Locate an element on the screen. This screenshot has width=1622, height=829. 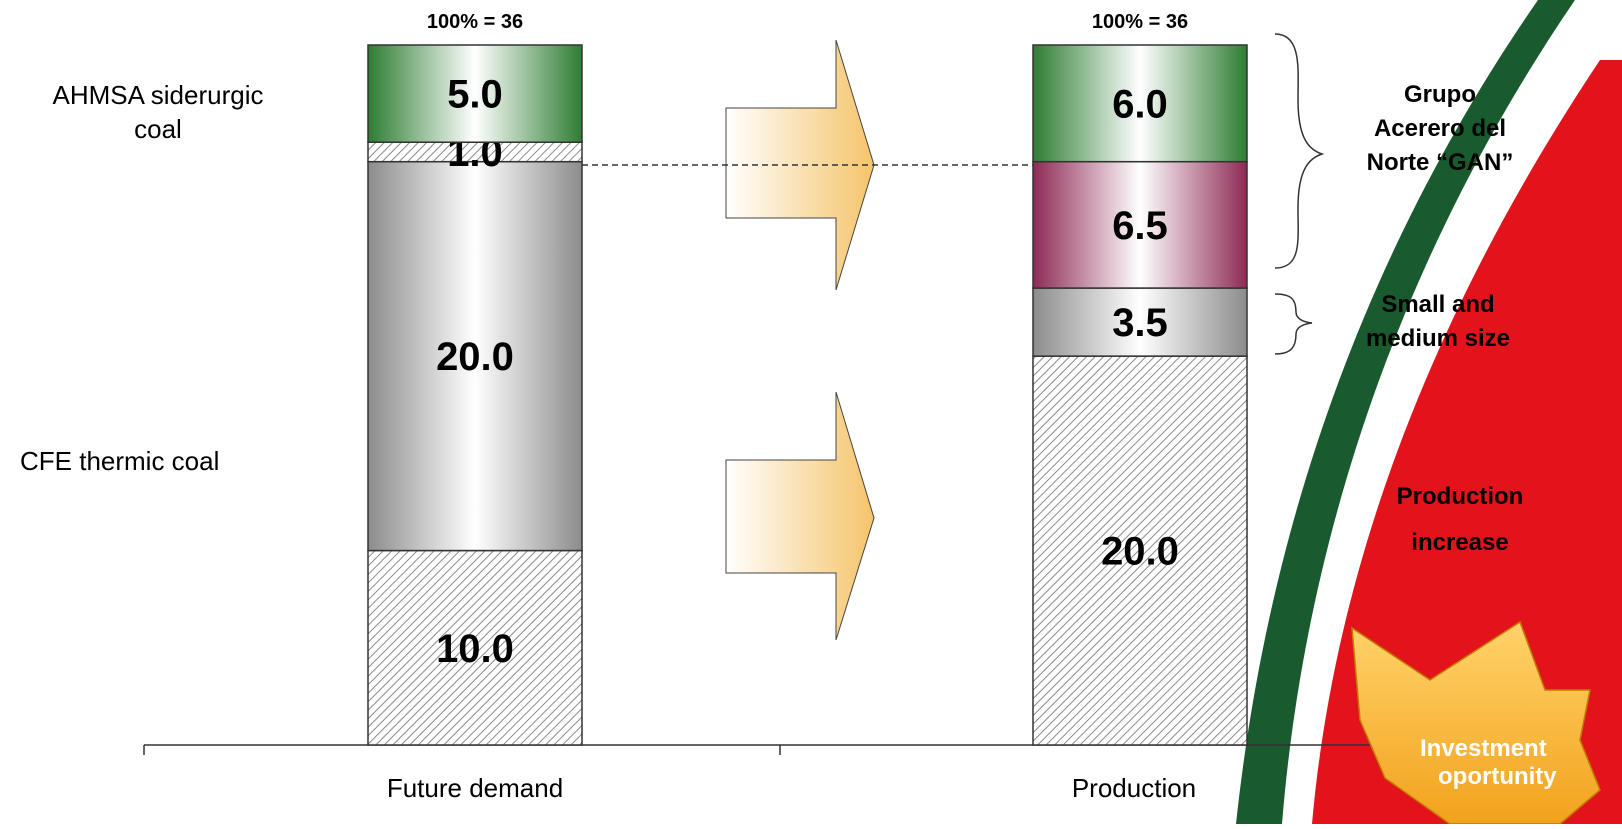
callout-line1: Investment is located at coordinates (1483, 748).